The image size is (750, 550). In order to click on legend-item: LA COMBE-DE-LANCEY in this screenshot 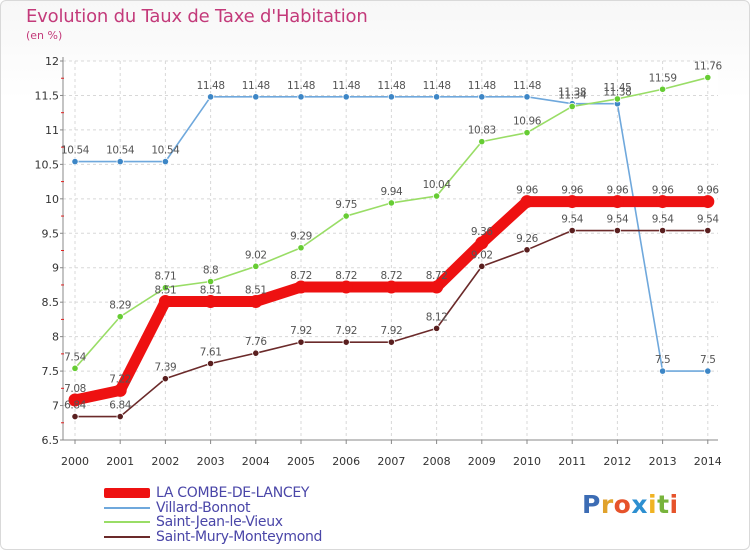, I will do `click(213, 493)`.